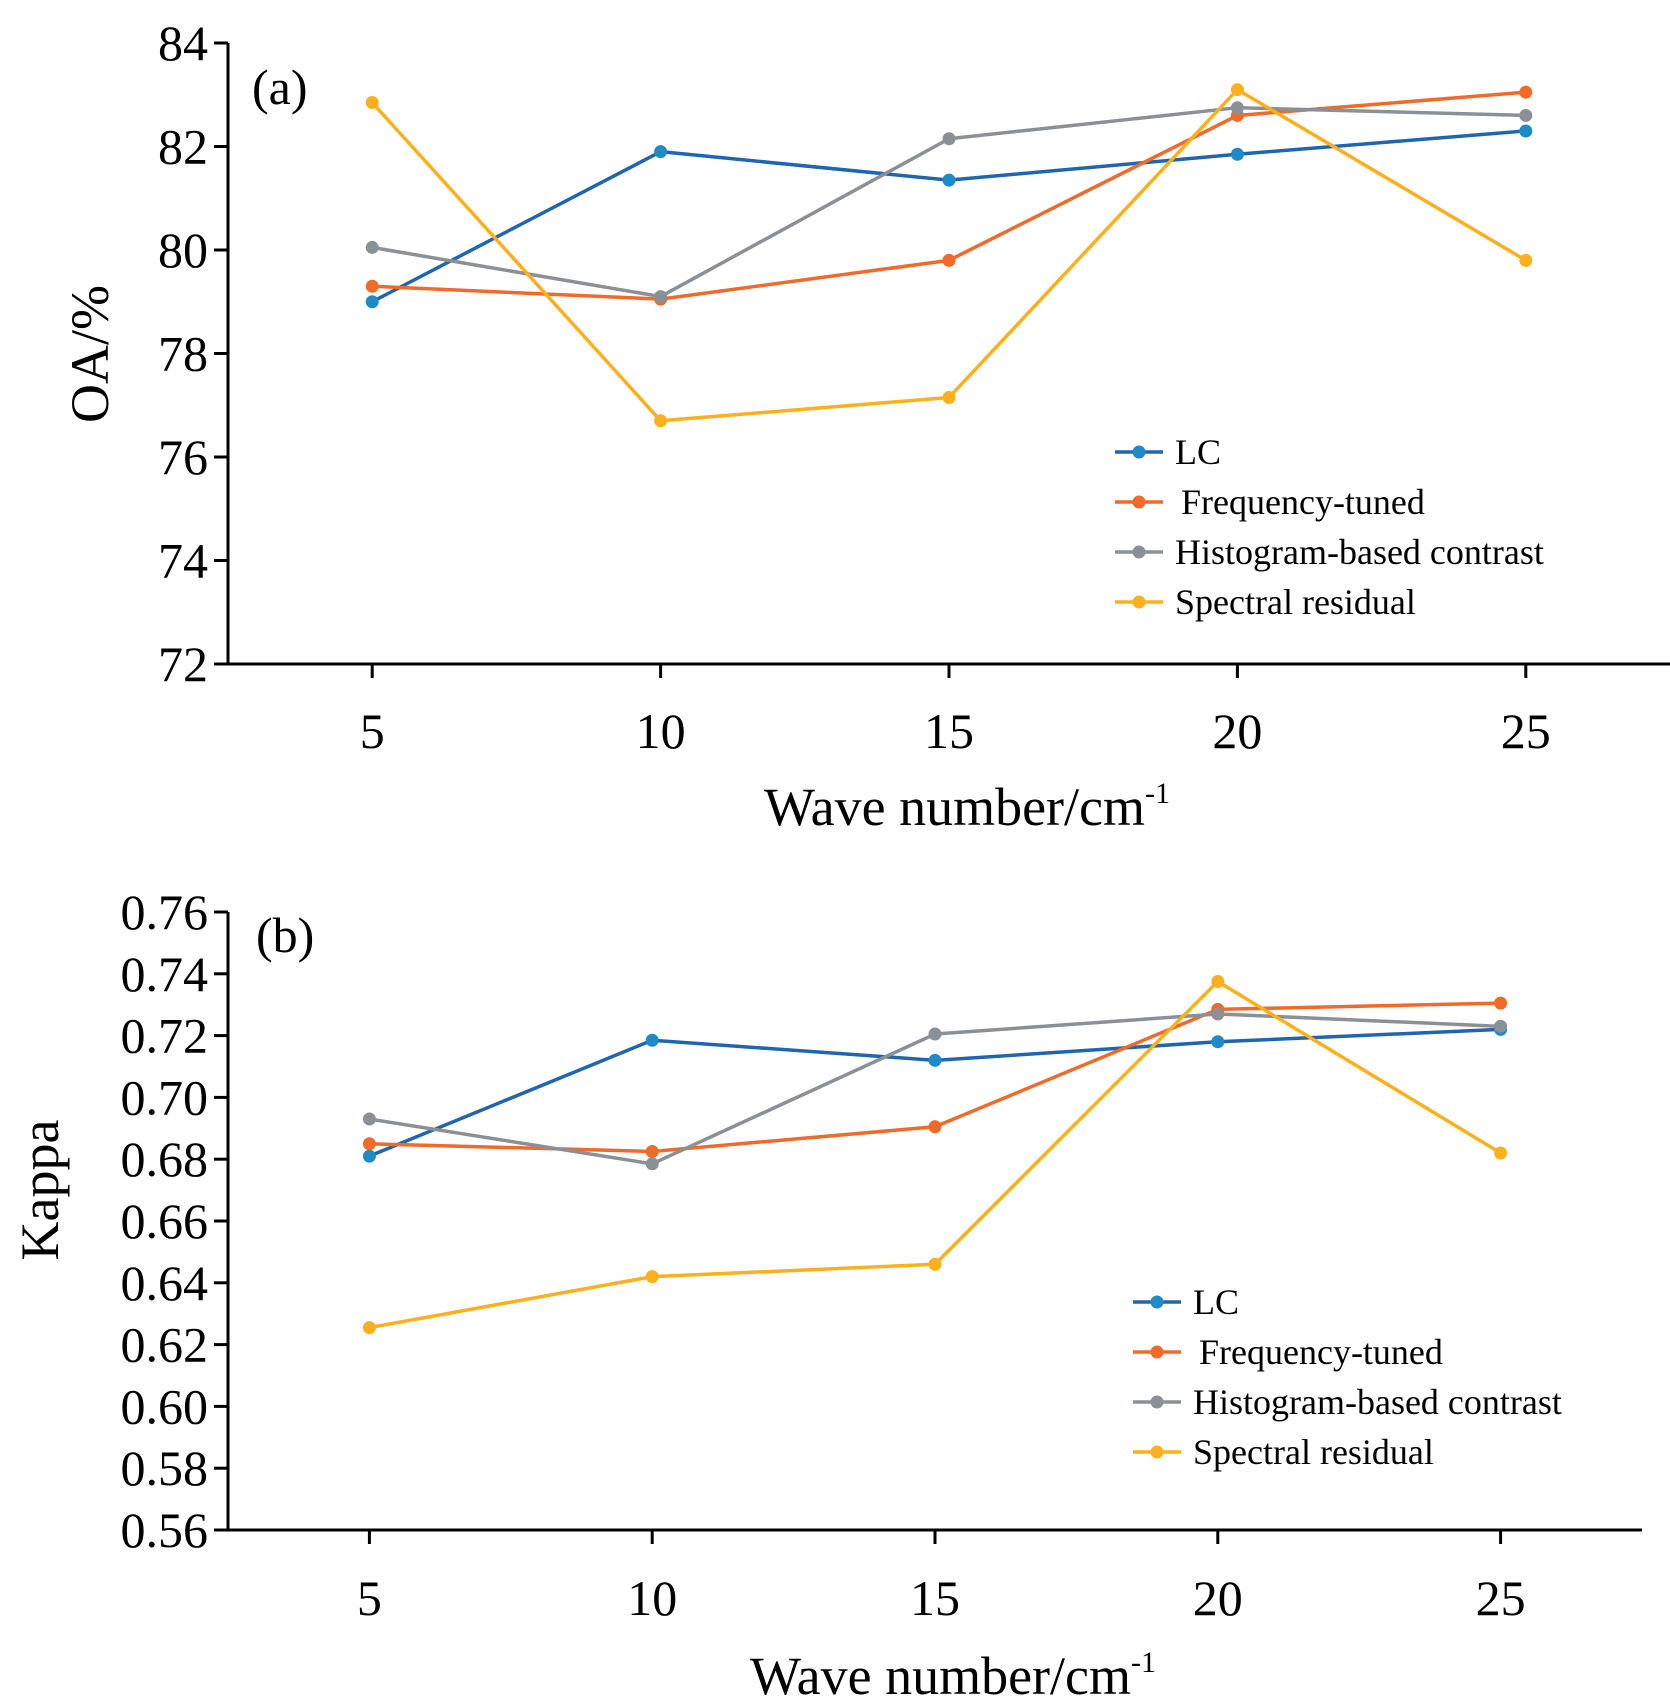 The image size is (1670, 1707). Describe the element at coordinates (183, 43) in the screenshot. I see `y-tick-label: 84` at that location.